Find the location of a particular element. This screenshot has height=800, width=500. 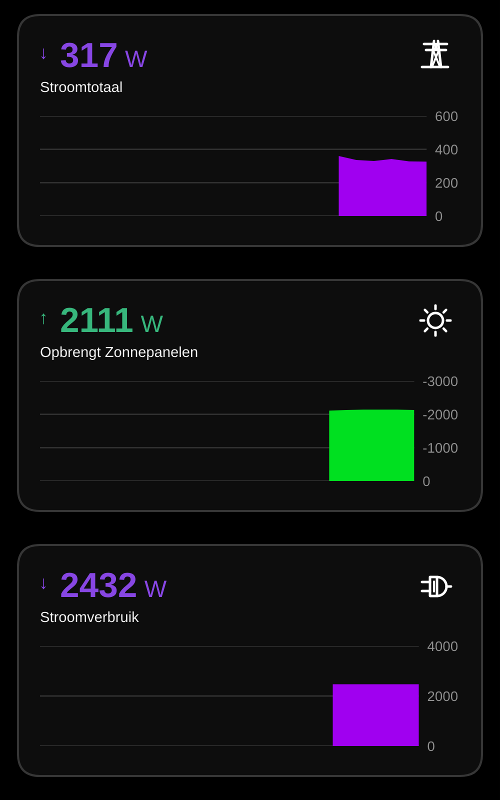

chart-subtitle: Opbrengt Zonnepanelen is located at coordinates (119, 353).